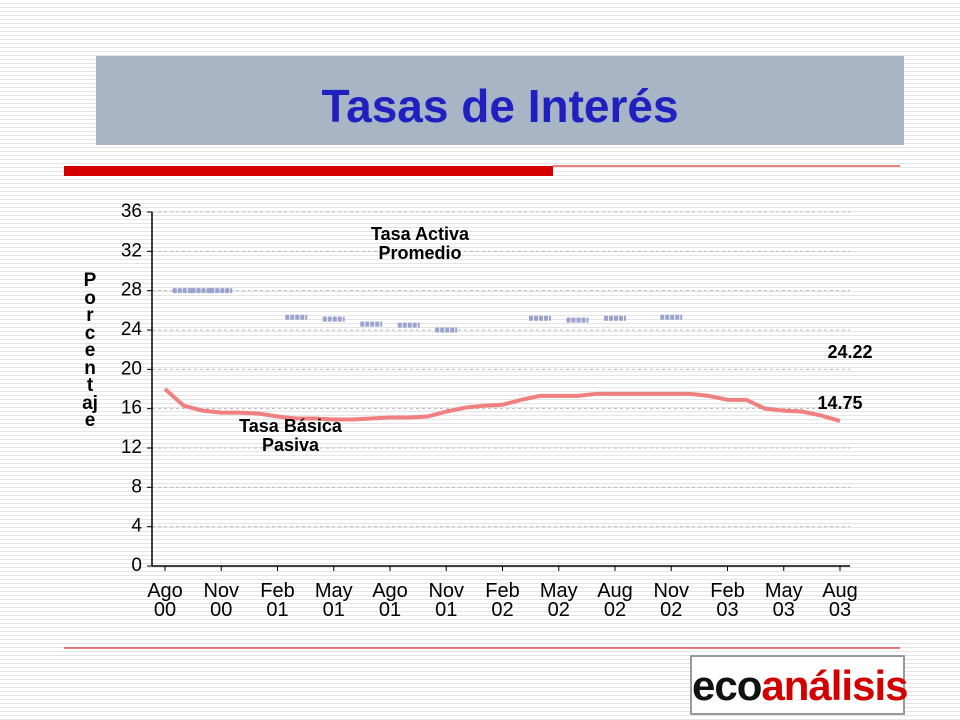 Image resolution: width=960 pixels, height=720 pixels. What do you see at coordinates (834, 685) in the screenshot?
I see `logo-part: análisis` at bounding box center [834, 685].